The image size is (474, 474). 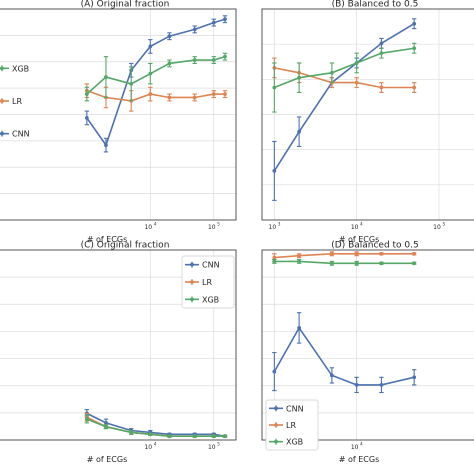 I want to click on legend-item-cnn: CNN, so click(x=202, y=265).